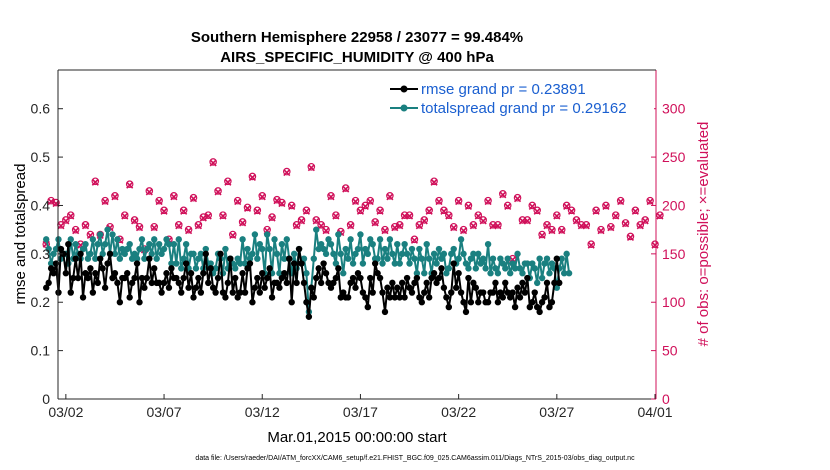 The image size is (830, 470). I want to click on rmse-series, so click(303, 280).